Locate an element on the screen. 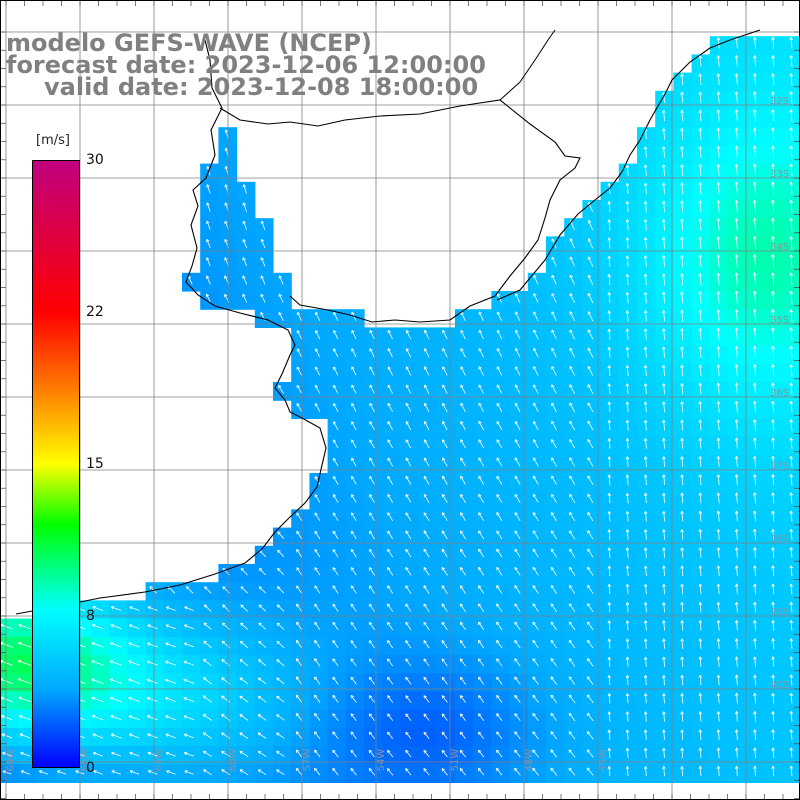 The image size is (800, 800). latitude-label: 33S is located at coordinates (779, 174).